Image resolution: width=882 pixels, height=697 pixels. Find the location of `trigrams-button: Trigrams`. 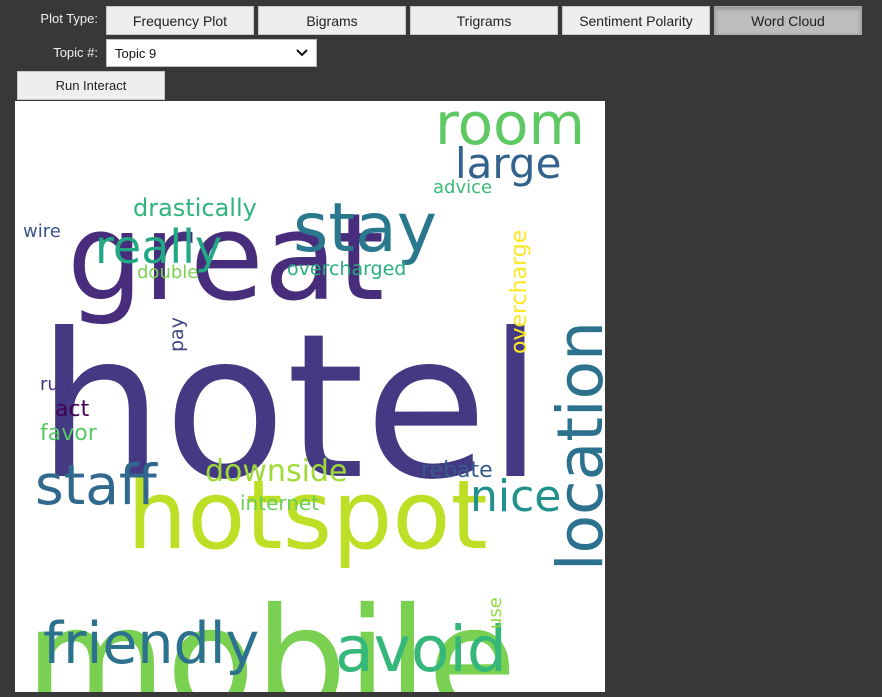

trigrams-button: Trigrams is located at coordinates (484, 20).